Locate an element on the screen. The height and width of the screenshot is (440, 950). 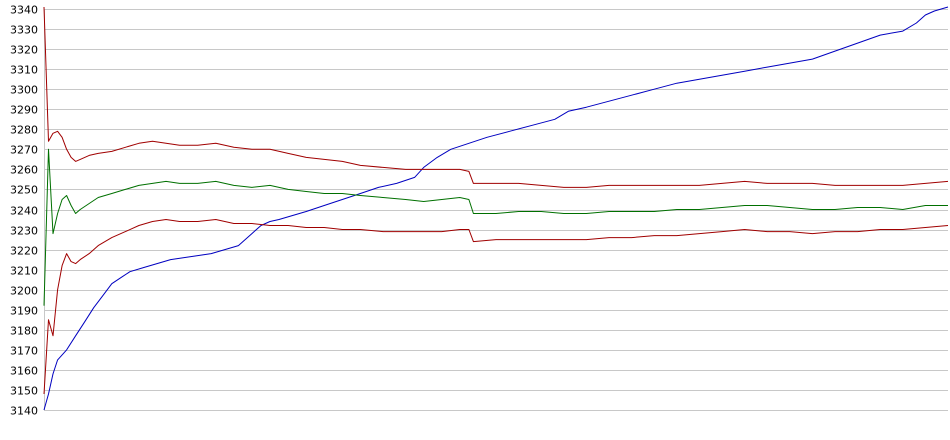
y-tick-label: 3210 is located at coordinates (24, 271).